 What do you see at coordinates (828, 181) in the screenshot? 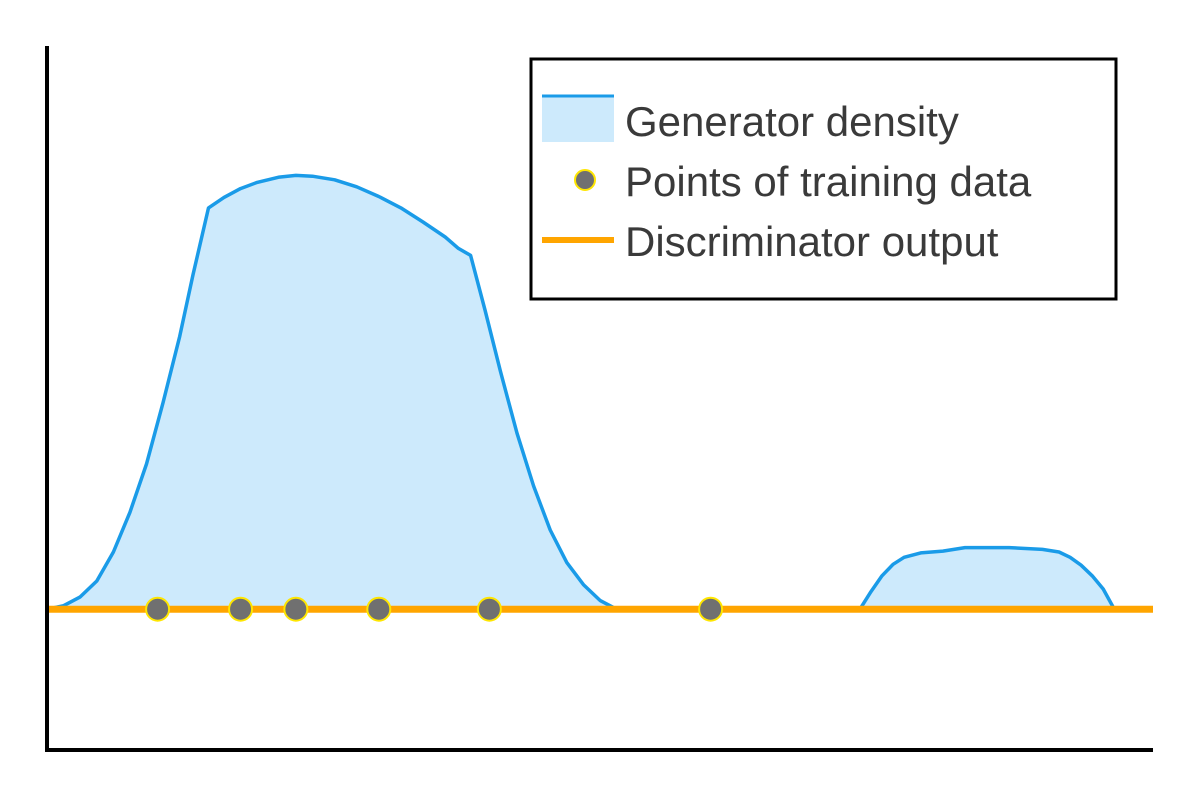
I see `legend-label-points: Points of training data` at bounding box center [828, 181].